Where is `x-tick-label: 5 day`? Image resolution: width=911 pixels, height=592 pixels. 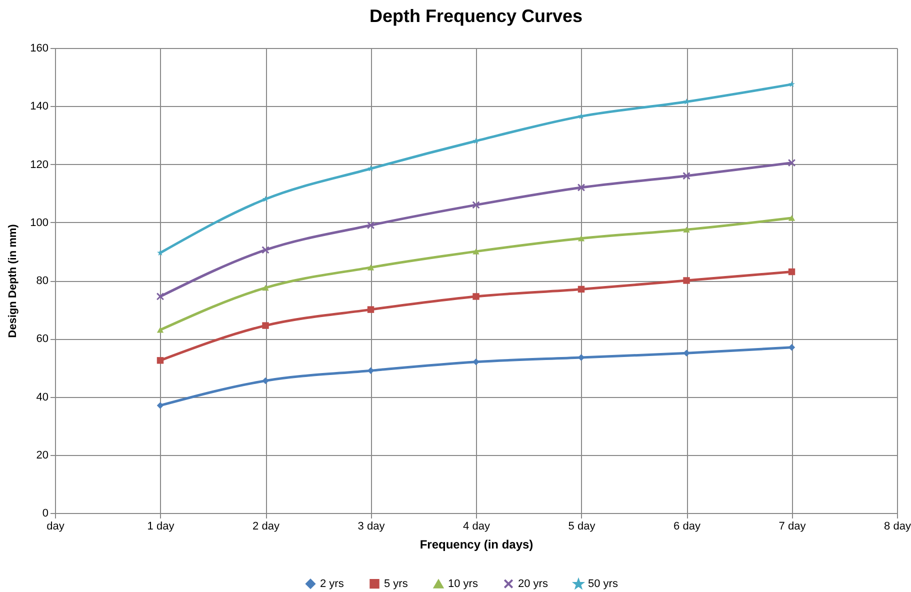 x-tick-label: 5 day is located at coordinates (582, 526).